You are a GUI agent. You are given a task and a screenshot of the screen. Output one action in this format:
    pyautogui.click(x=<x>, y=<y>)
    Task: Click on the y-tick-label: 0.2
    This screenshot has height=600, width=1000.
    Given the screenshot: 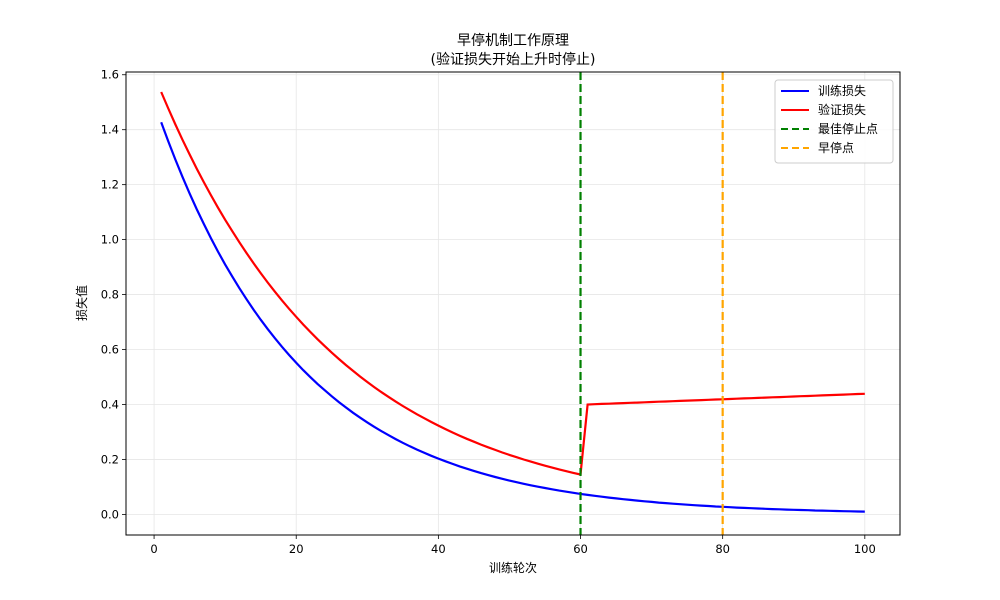 What is the action you would take?
    pyautogui.click(x=110, y=459)
    